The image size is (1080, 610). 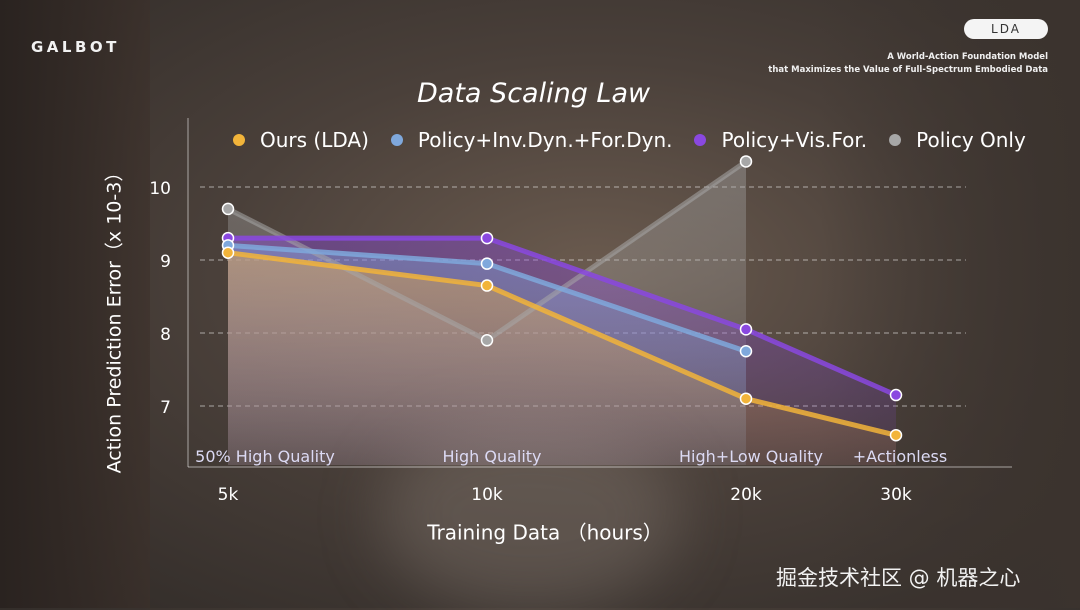 What do you see at coordinates (165, 335) in the screenshot?
I see `y-tick-label: 8` at bounding box center [165, 335].